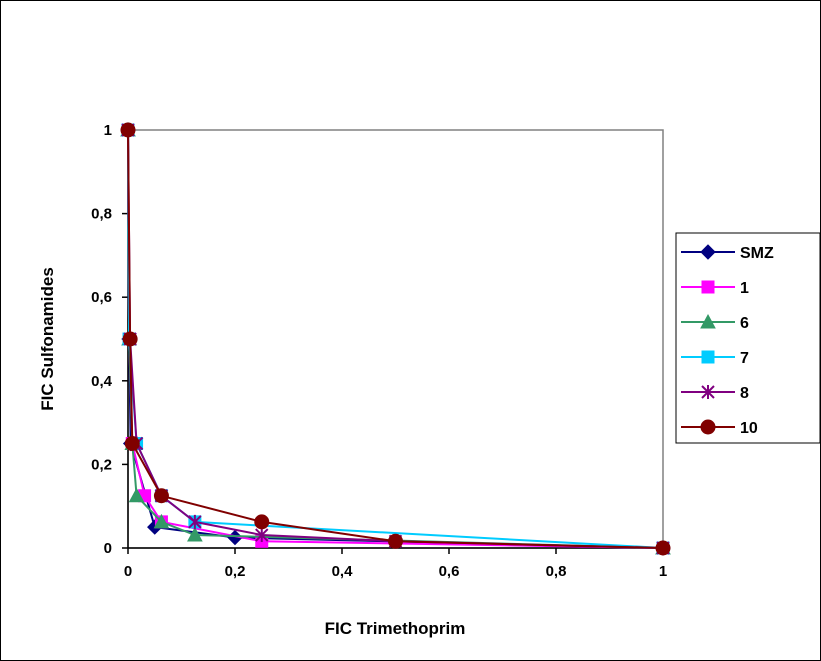  What do you see at coordinates (556, 571) in the screenshot?
I see `x-tick-label: 0,8` at bounding box center [556, 571].